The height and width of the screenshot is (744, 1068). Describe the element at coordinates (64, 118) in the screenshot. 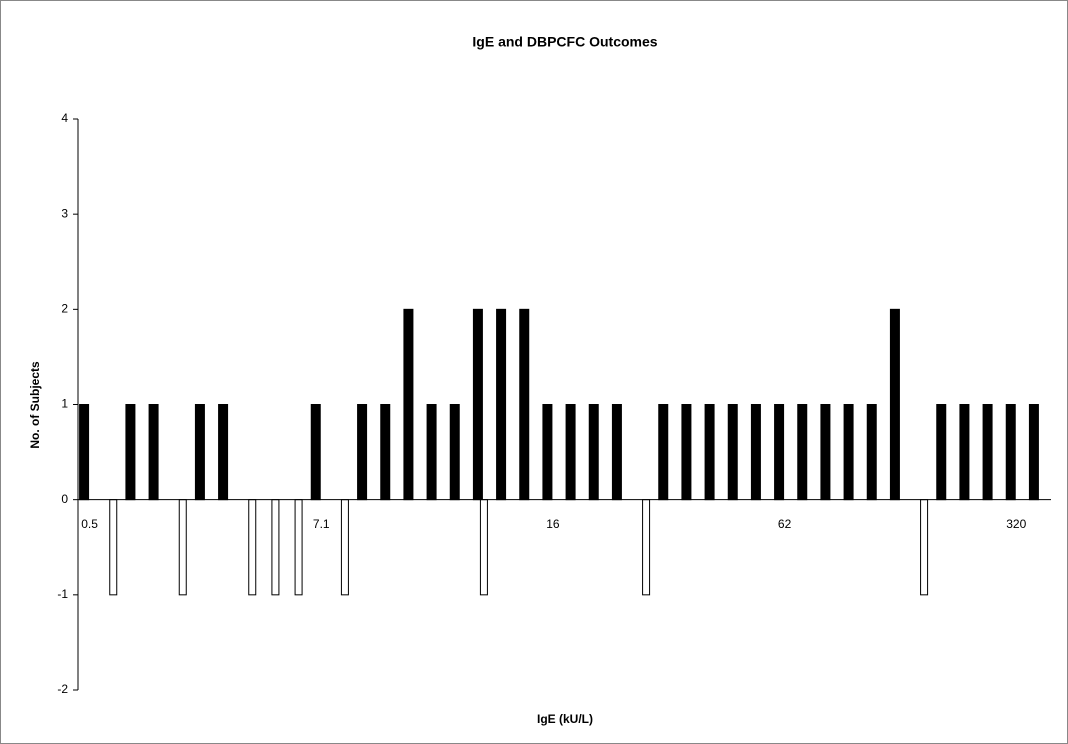

I see `y-tick-label: 4` at that location.